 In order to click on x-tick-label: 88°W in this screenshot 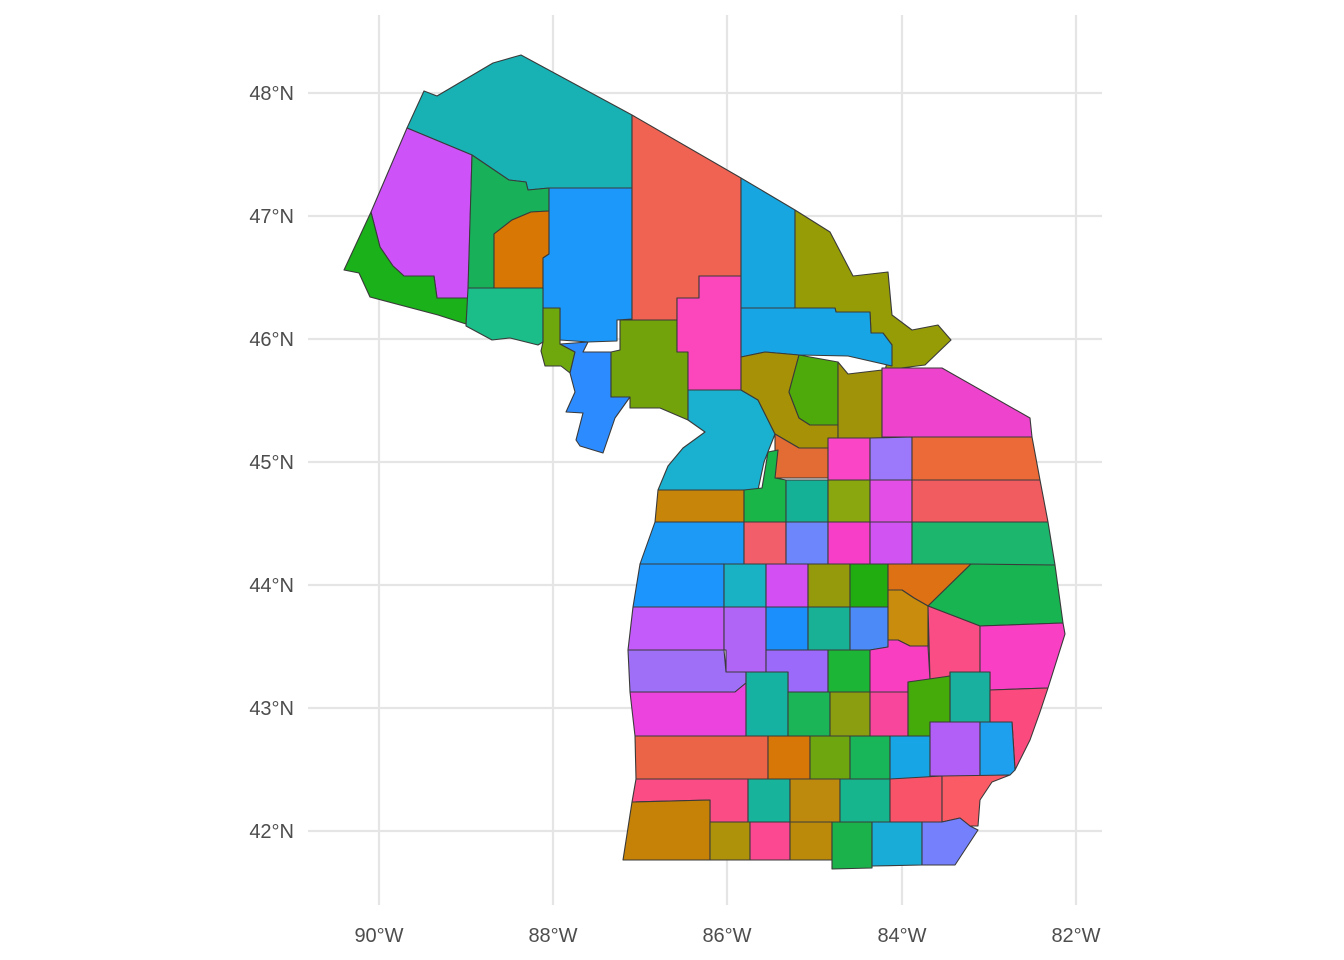, I will do `click(552, 936)`.